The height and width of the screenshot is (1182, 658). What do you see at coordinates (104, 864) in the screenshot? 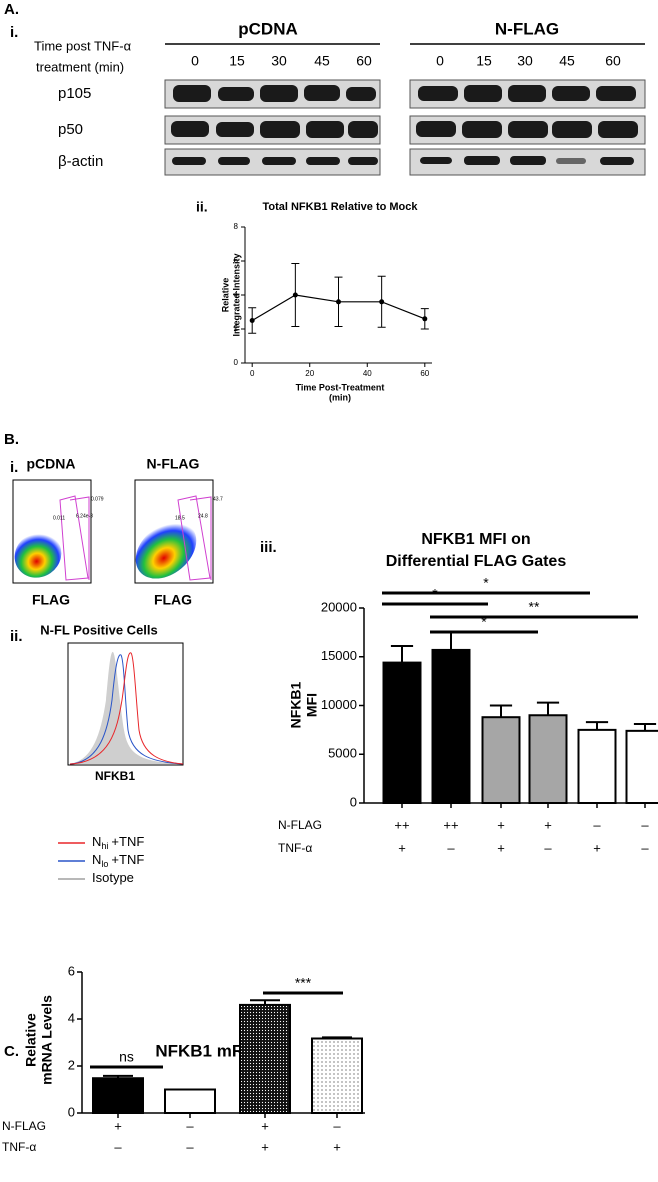
I see `legend-sub: lo` at bounding box center [104, 864].